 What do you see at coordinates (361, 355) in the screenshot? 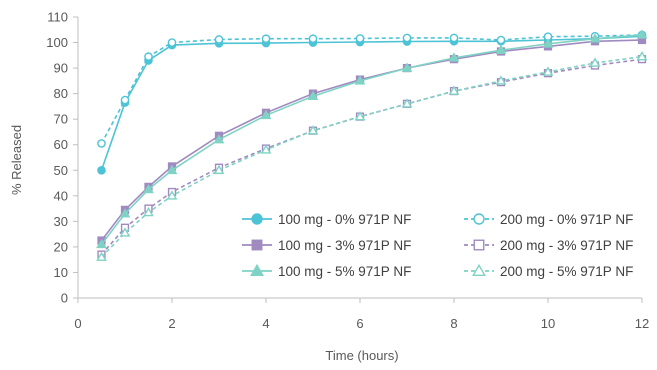
I see `x-axis-title: Time (hours)` at bounding box center [361, 355].